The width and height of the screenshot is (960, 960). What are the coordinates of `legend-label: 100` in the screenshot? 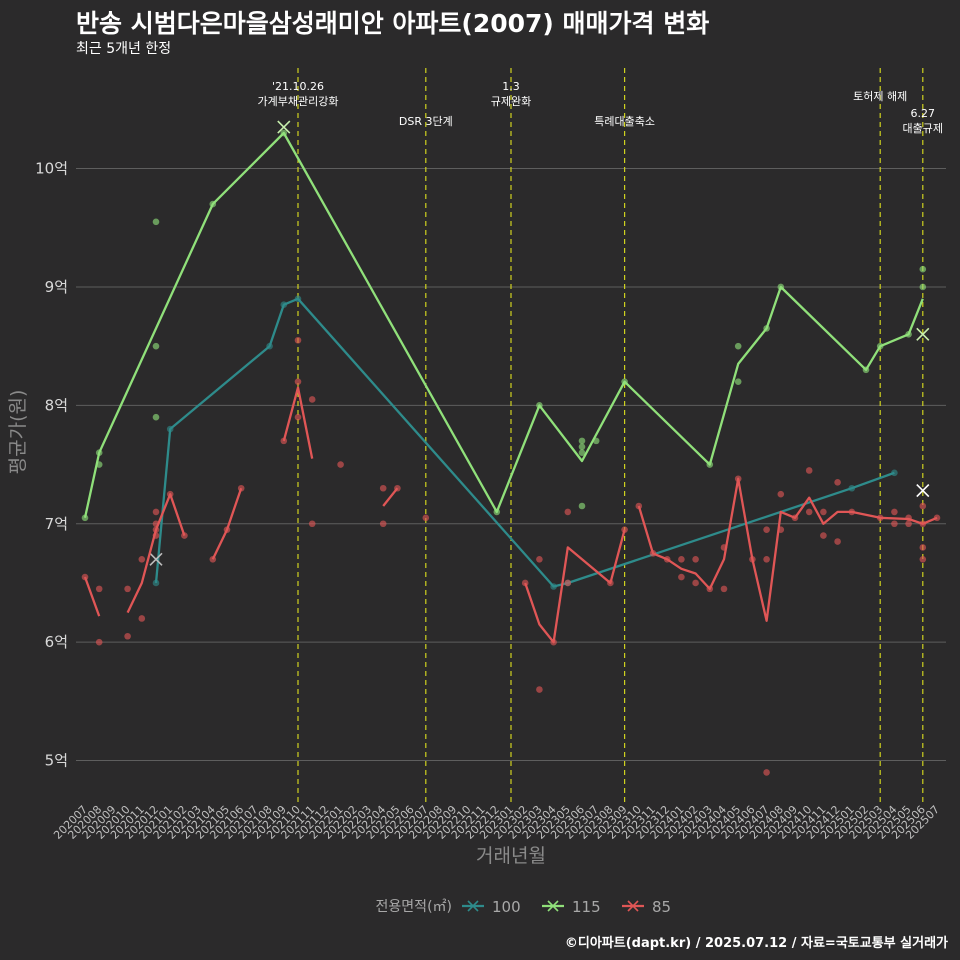 It's located at (506, 907).